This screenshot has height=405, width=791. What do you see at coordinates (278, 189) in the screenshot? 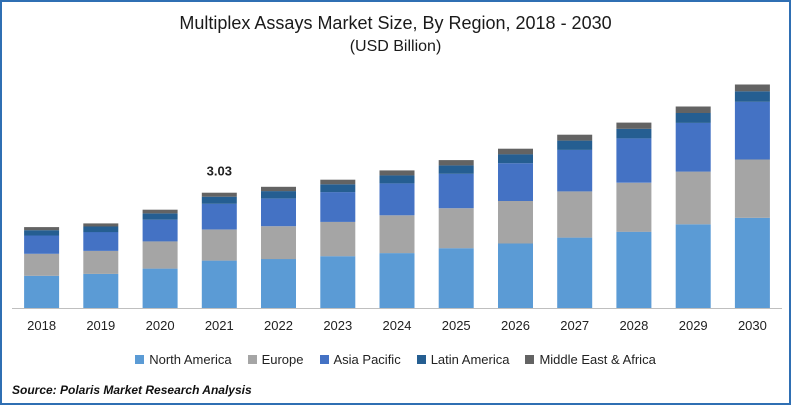
I see `bar-2022-middle-east-africa` at bounding box center [278, 189].